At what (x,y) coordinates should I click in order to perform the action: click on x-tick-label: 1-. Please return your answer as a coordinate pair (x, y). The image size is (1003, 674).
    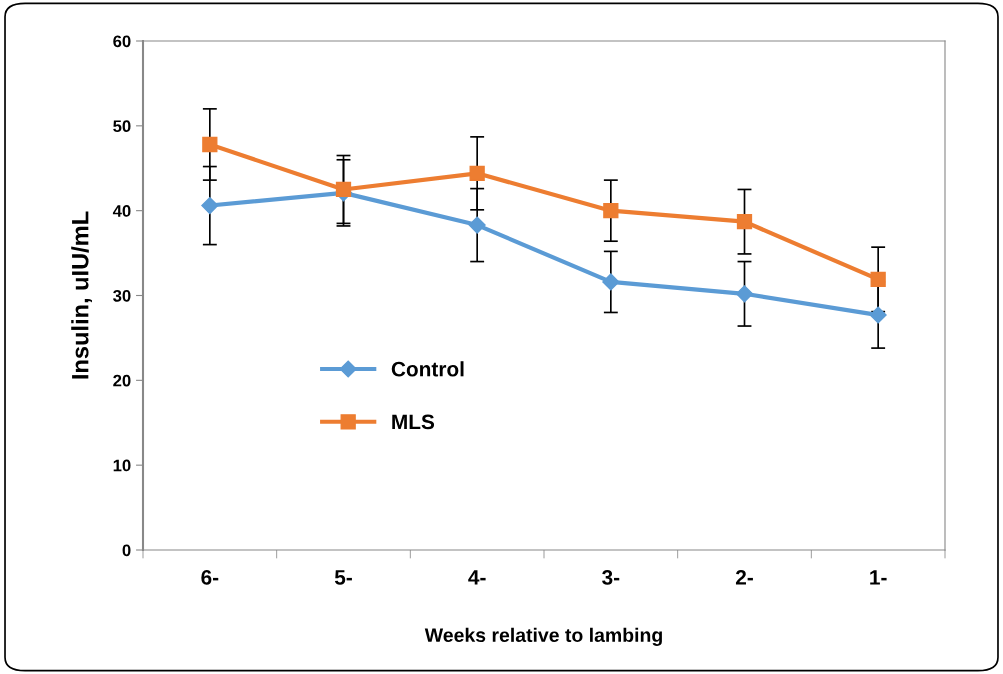
    Looking at the image, I should click on (878, 577).